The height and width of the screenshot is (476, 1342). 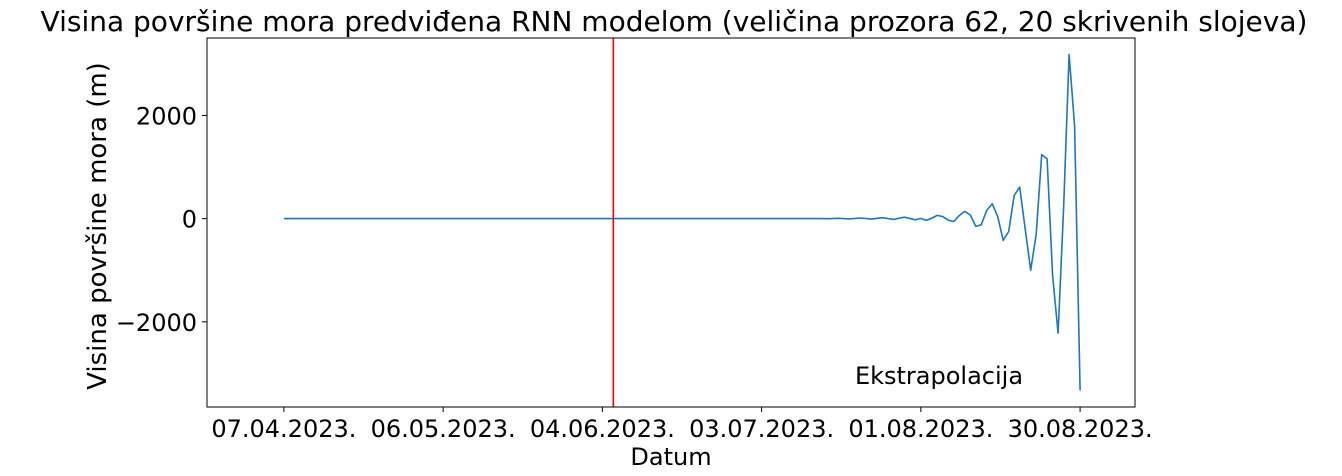 What do you see at coordinates (1080, 429) in the screenshot?
I see `x-tick-label: 30.08.2023.` at bounding box center [1080, 429].